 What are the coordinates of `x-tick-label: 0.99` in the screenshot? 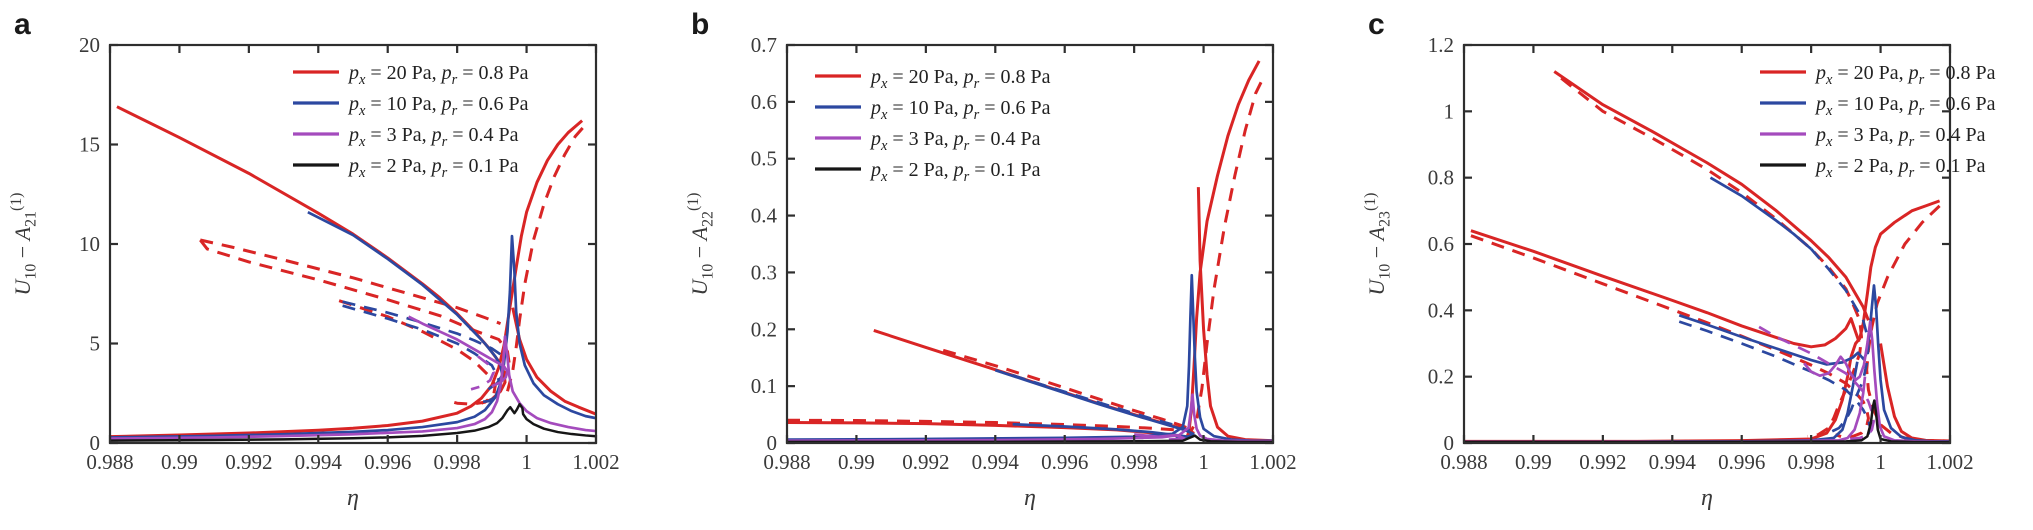 It's located at (1533, 462).